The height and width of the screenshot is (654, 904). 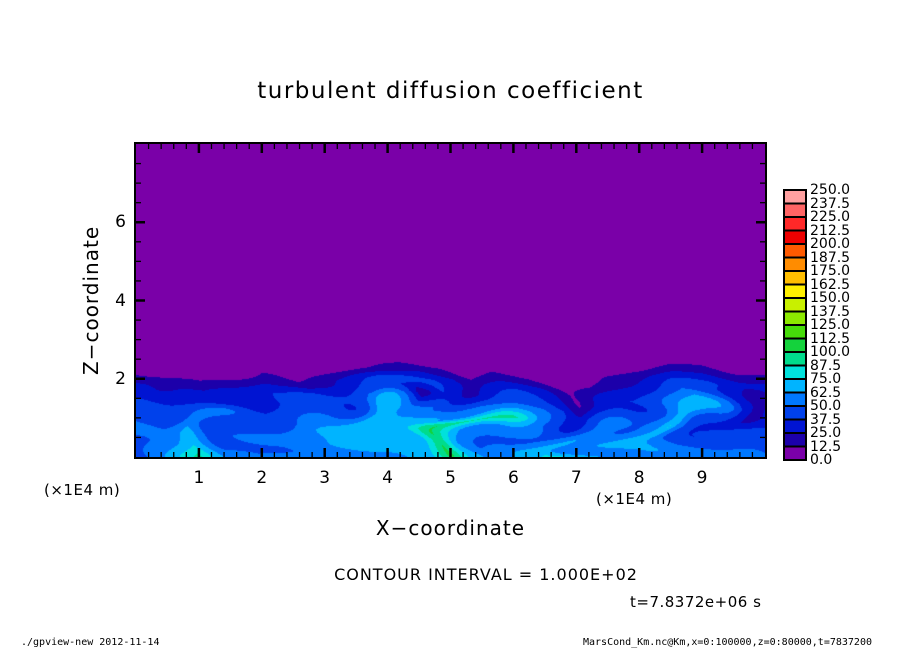 What do you see at coordinates (702, 478) in the screenshot?
I see `x-tick-label: 9` at bounding box center [702, 478].